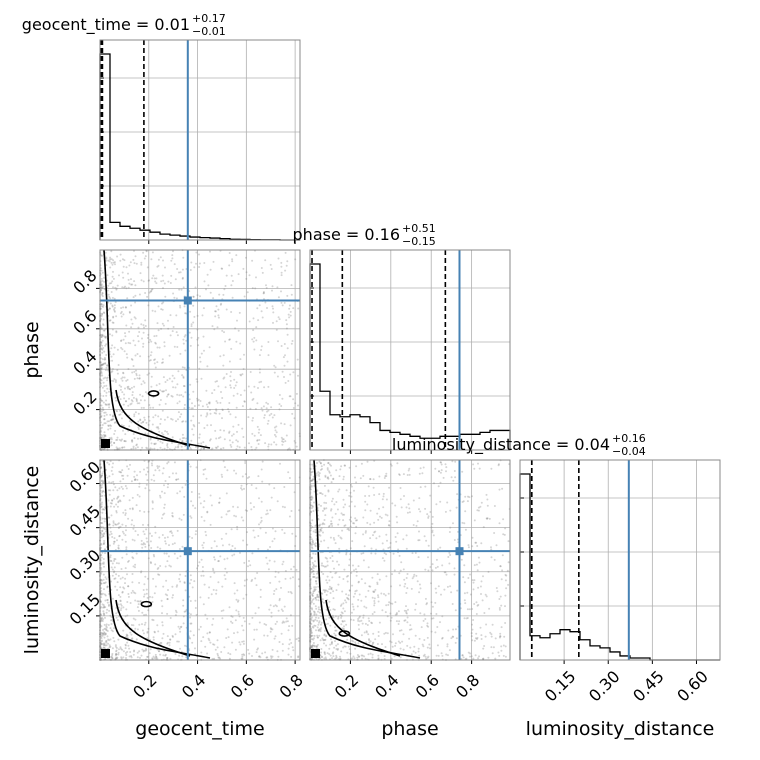 This screenshot has height=760, width=760. I want to click on scatter-panel-geocent_time-phase: 0.20.40.60.8, so click(185, 351).